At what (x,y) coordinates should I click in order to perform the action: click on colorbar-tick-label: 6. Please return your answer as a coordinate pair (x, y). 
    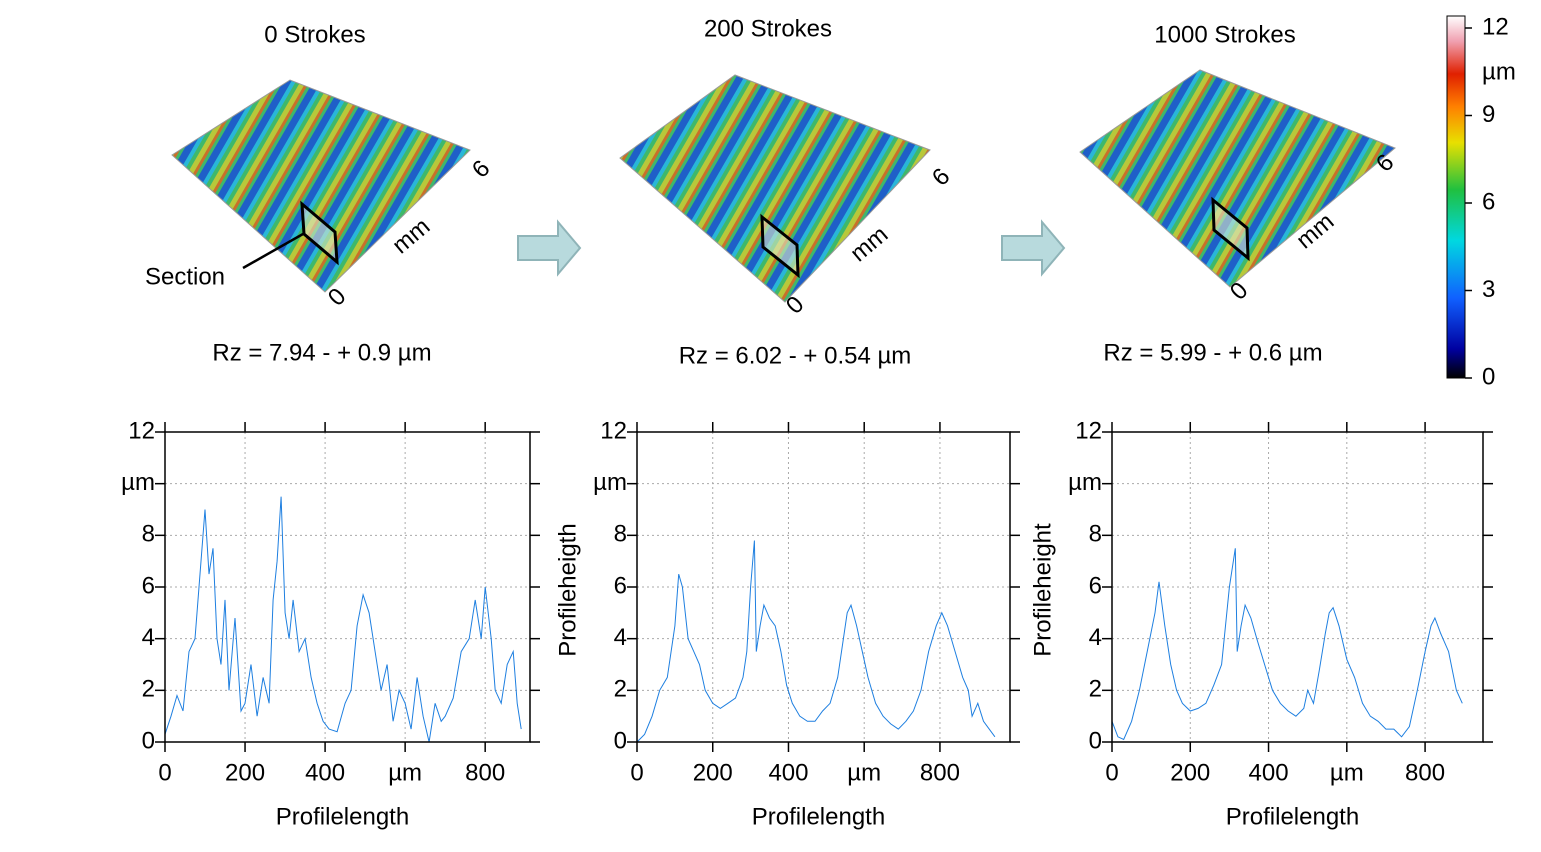
    Looking at the image, I should click on (1488, 201).